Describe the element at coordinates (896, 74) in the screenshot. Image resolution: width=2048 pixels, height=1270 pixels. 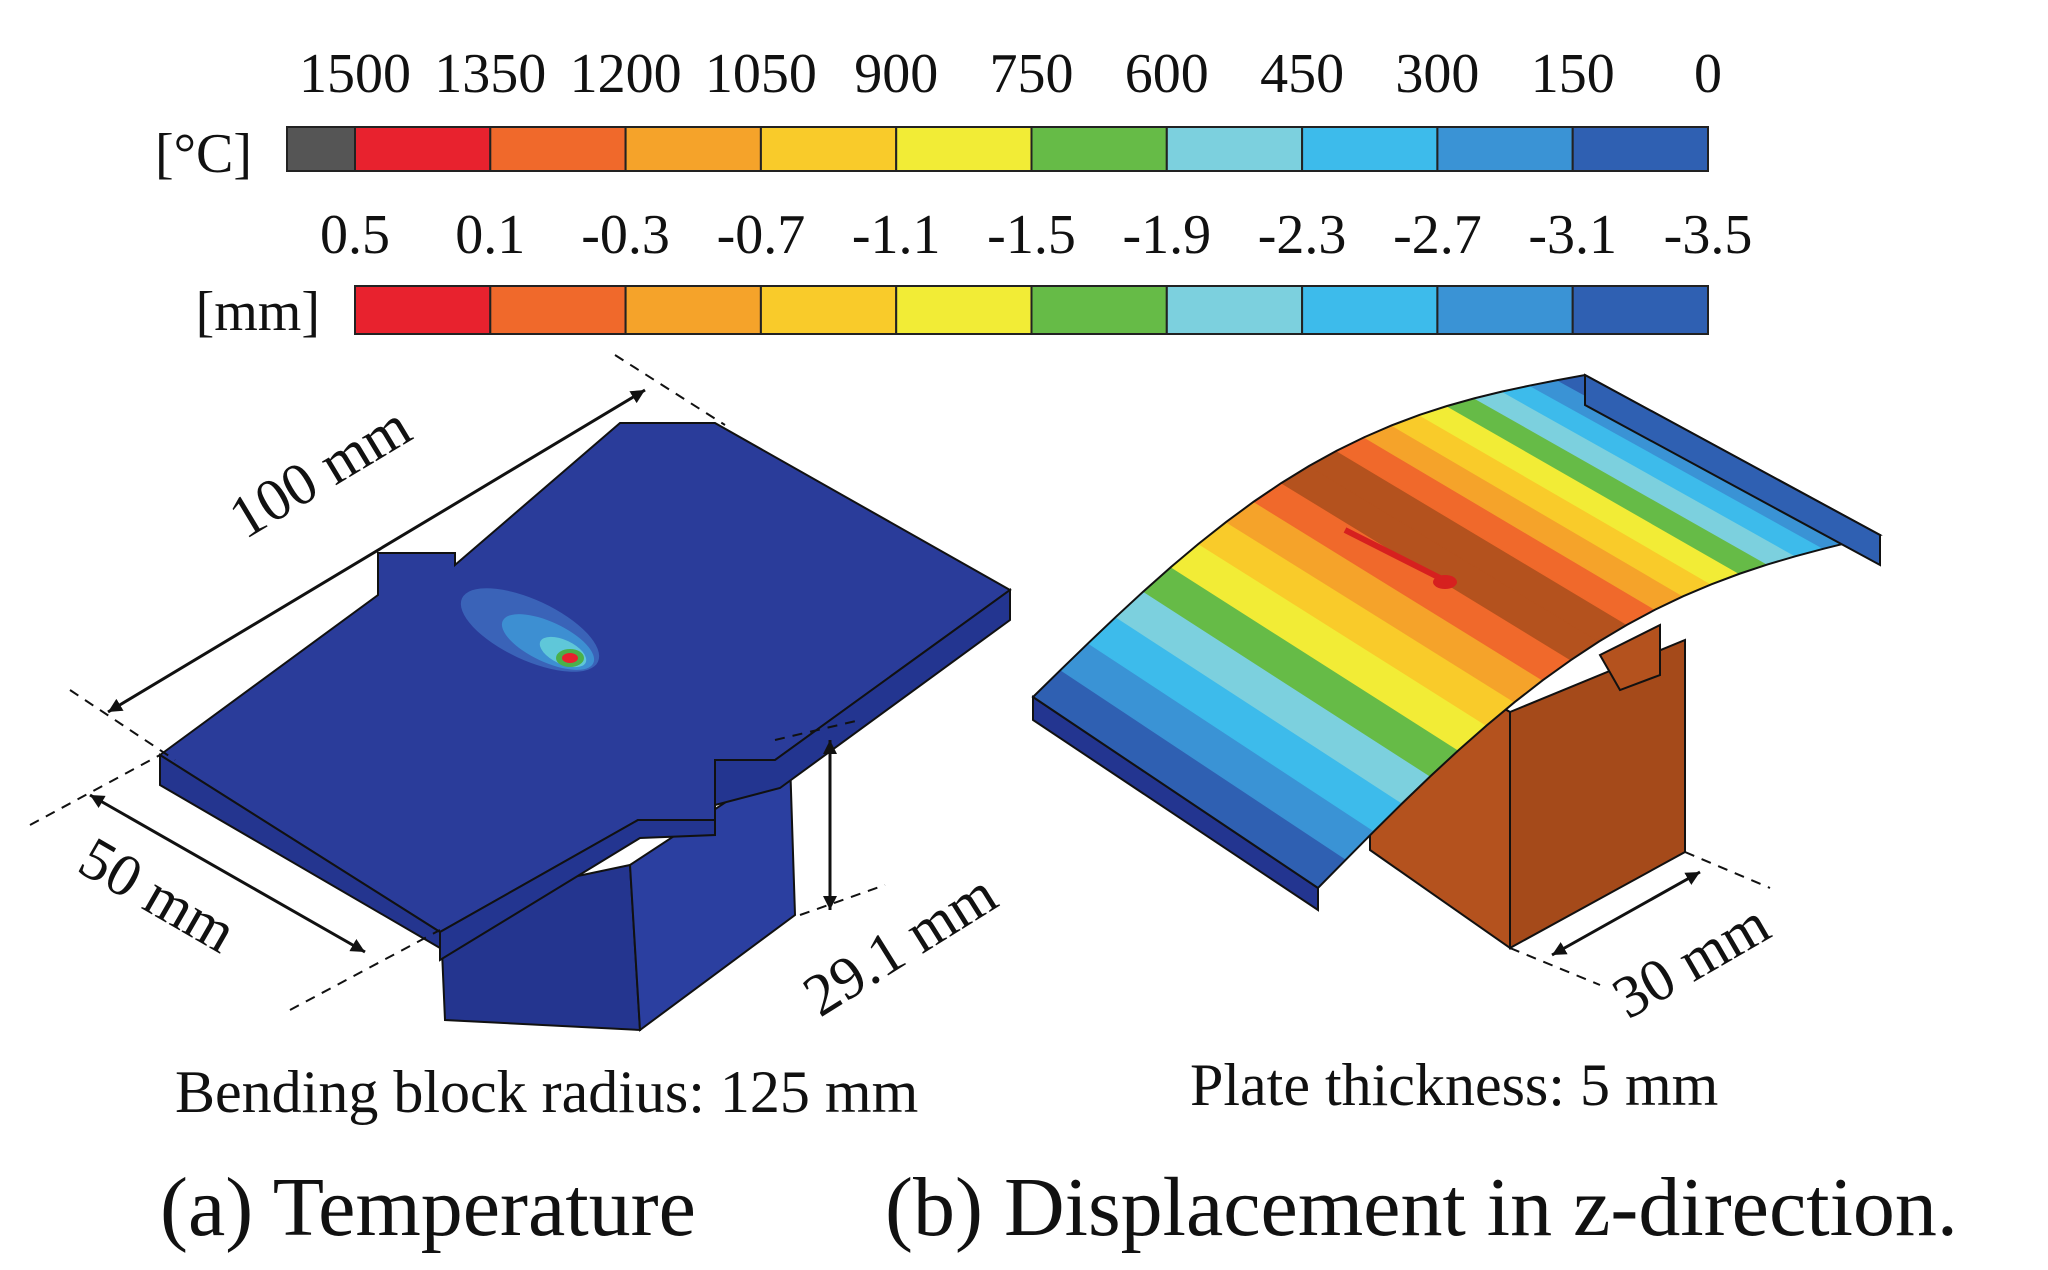
I see `temperature-colorbar-tick-label: 900` at that location.